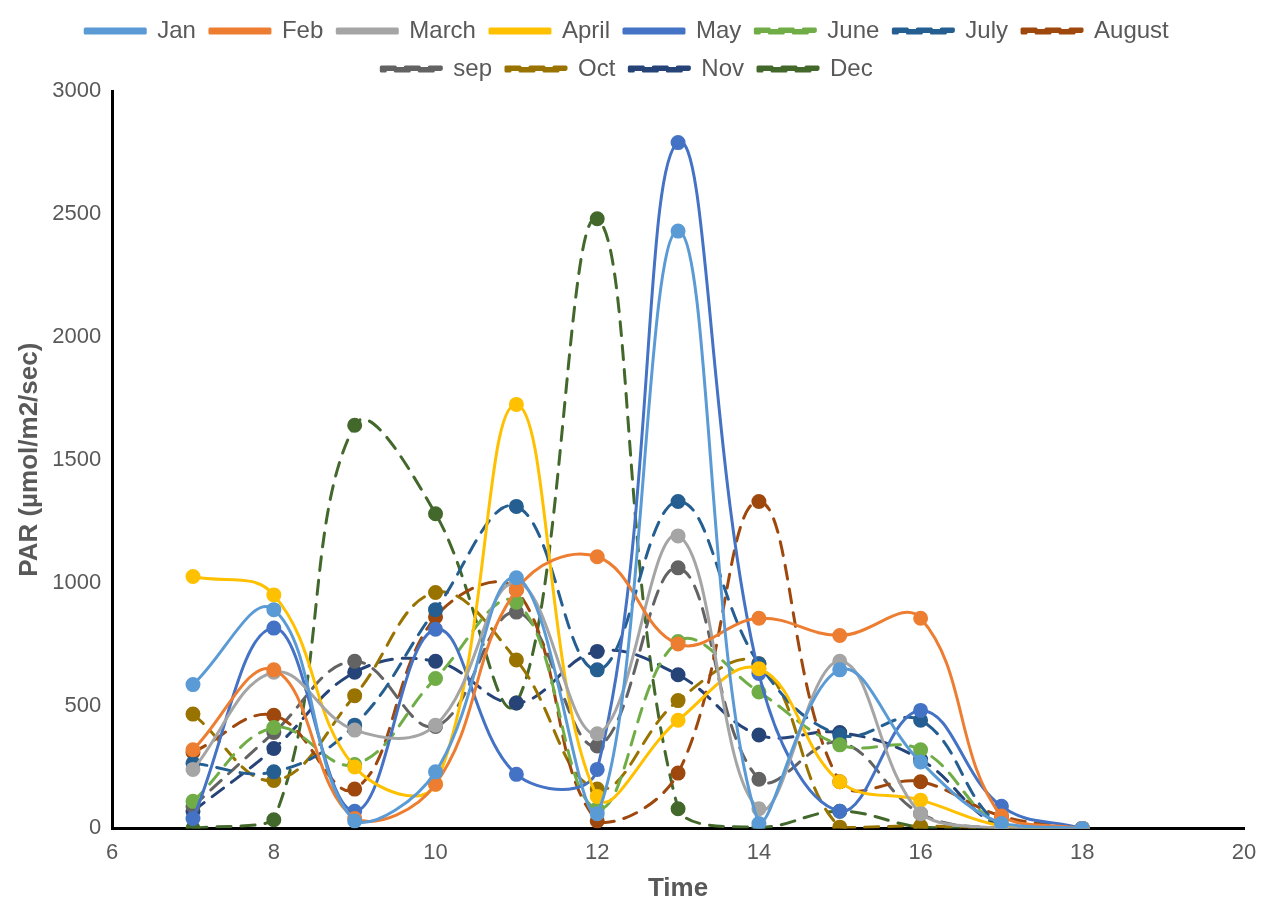  I want to click on x-tick-label: 6, so click(112, 851).